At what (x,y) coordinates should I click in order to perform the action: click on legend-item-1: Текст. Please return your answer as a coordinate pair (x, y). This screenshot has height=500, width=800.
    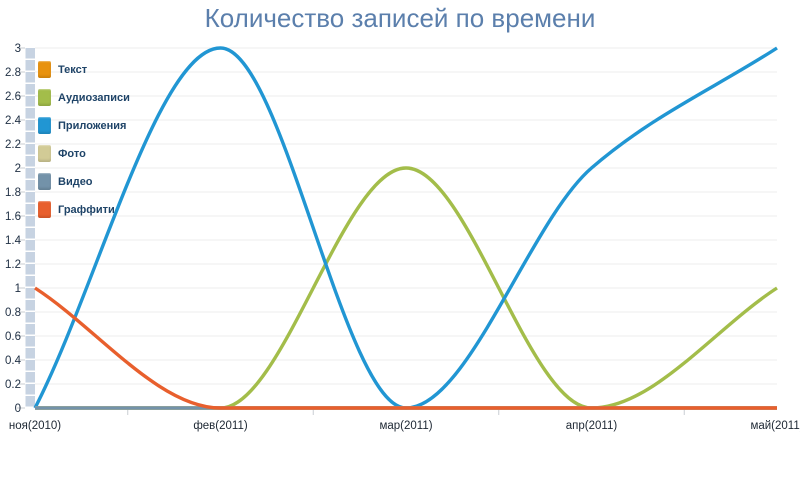
    Looking at the image, I should click on (84, 69).